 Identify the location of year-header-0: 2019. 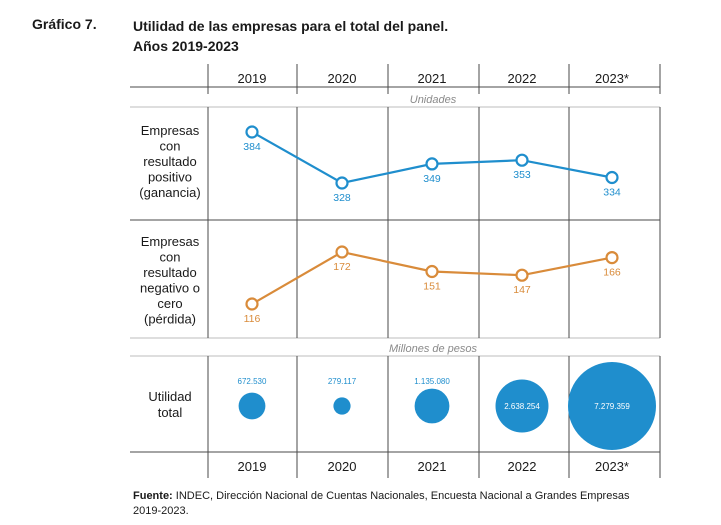
(252, 78).